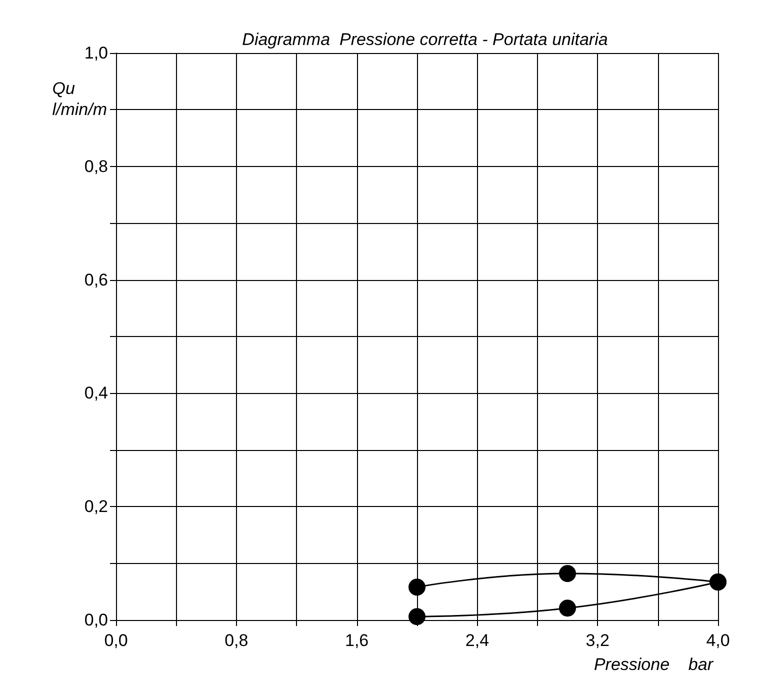 The height and width of the screenshot is (695, 760). I want to click on chart-title: Diagramma Pressione corretta - Portata unitaria, so click(425, 39).